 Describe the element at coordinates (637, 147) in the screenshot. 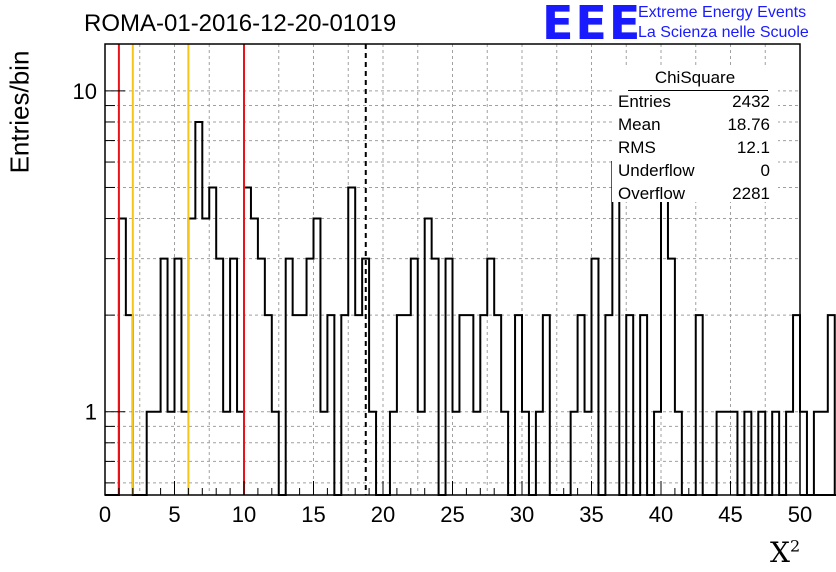

I see `stats-key: RMS` at that location.